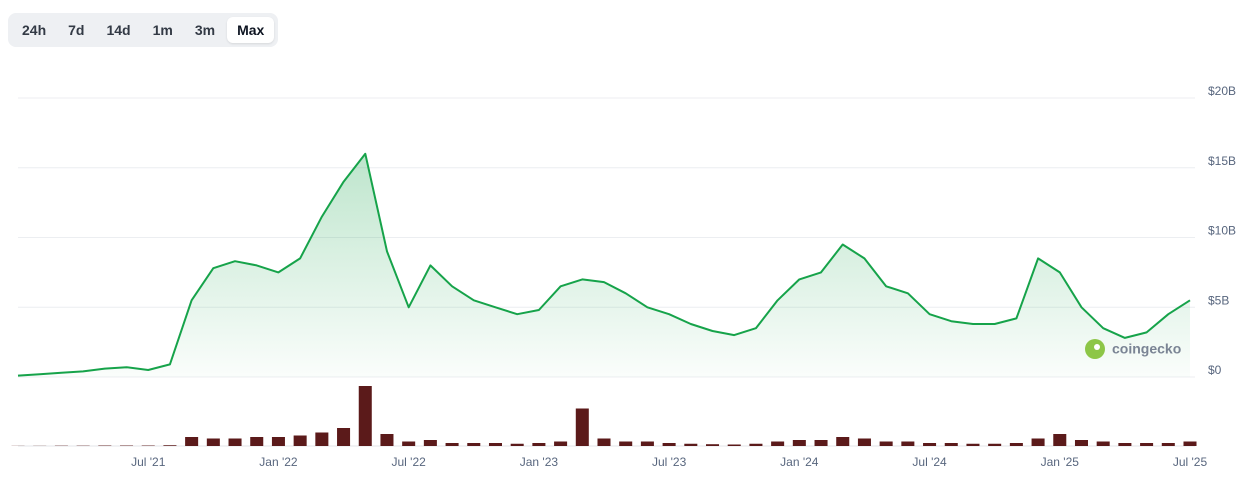  Describe the element at coordinates (1222, 91) in the screenshot. I see `y-tick-label: $20B` at that location.